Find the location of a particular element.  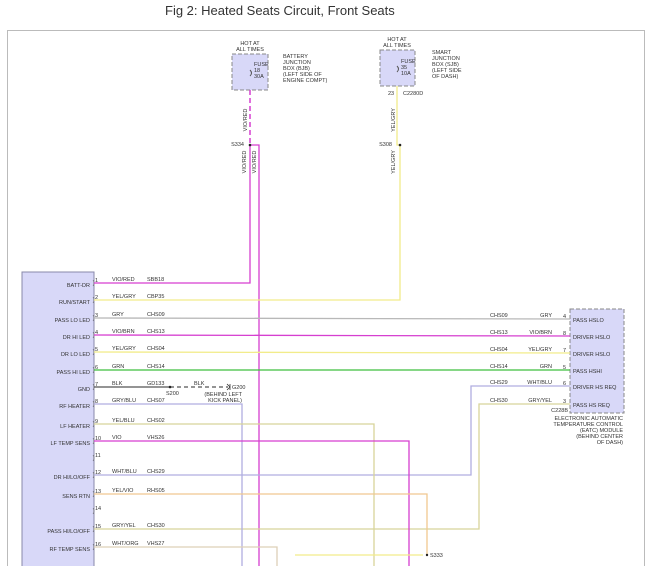

wire-wht-org is located at coordinates (186, 556).